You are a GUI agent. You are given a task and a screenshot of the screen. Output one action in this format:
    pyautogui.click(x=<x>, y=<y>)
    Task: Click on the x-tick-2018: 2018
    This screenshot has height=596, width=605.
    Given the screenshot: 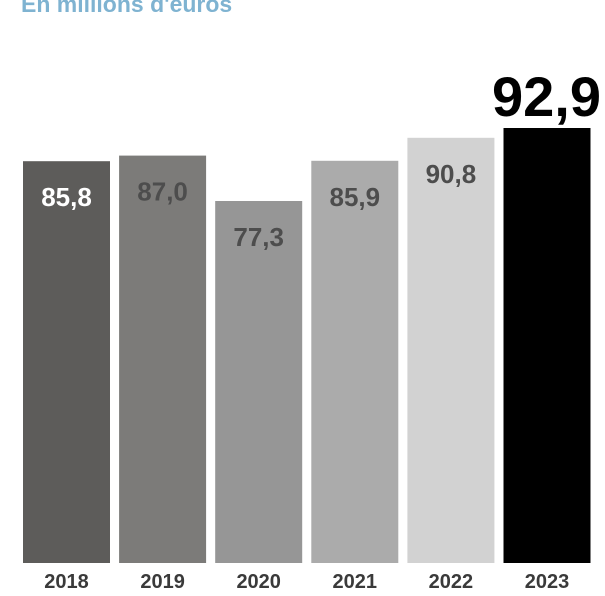 What is the action you would take?
    pyautogui.click(x=66, y=582)
    